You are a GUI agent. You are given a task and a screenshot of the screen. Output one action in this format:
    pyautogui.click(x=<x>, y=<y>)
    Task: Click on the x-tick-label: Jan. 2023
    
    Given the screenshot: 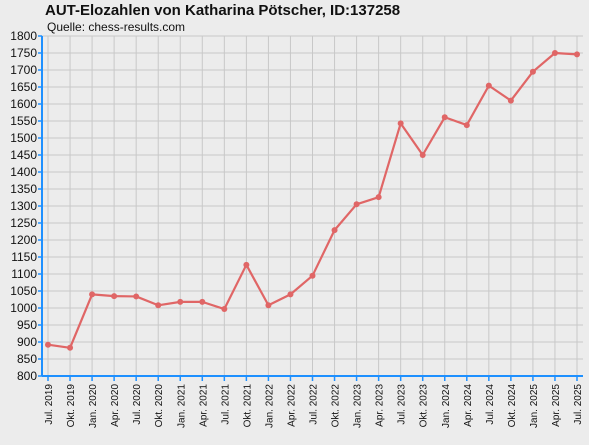 What is the action you would take?
    pyautogui.click(x=358, y=406)
    